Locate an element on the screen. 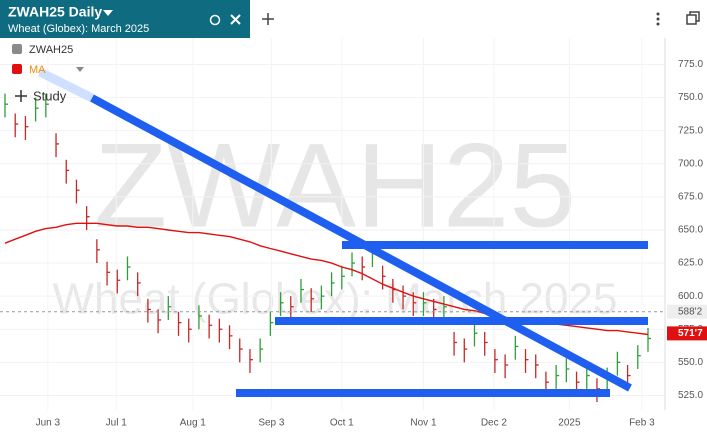 Image resolution: width=707 pixels, height=439 pixels. y-tick-label: 625.0 is located at coordinates (690, 263).